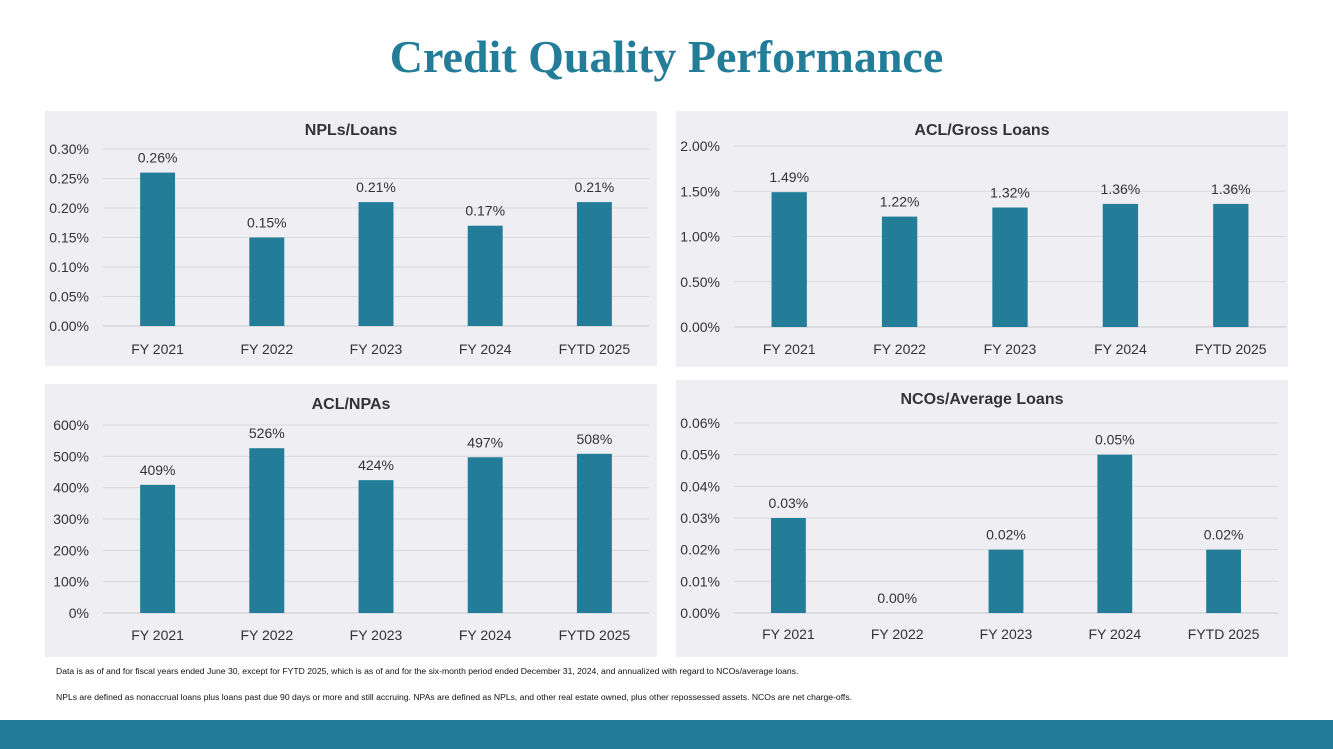  What do you see at coordinates (69, 179) in the screenshot?
I see `y-tick-label: 0.25%` at bounding box center [69, 179].